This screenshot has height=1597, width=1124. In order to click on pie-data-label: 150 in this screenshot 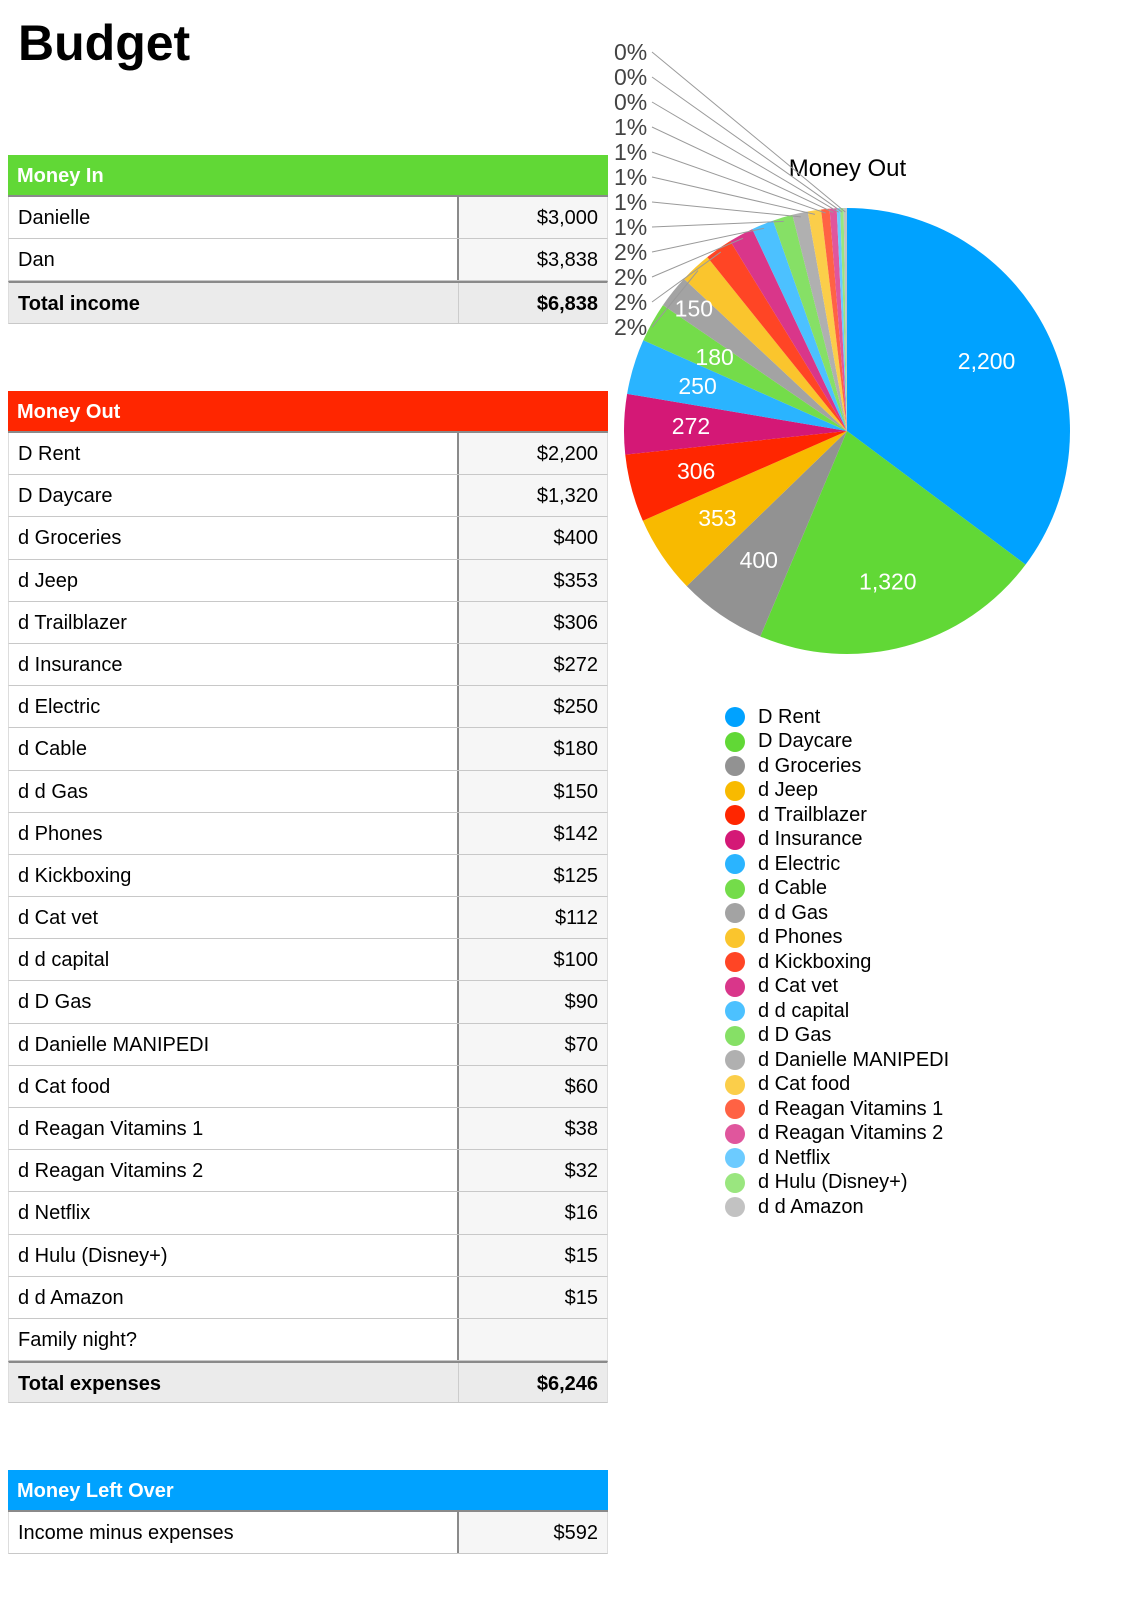, I will do `click(694, 308)`.